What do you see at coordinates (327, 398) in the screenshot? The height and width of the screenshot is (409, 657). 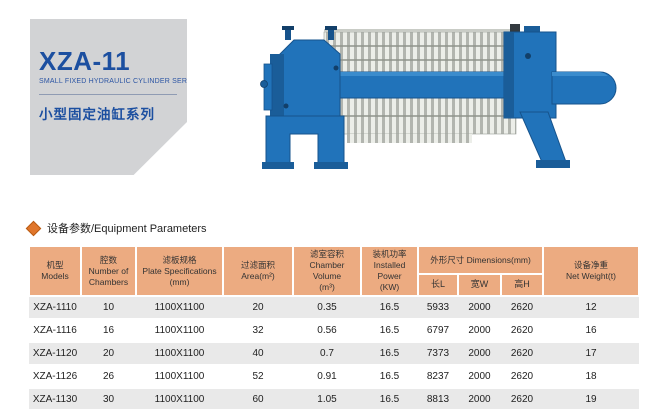 I see `cell-volume: 1.05` at bounding box center [327, 398].